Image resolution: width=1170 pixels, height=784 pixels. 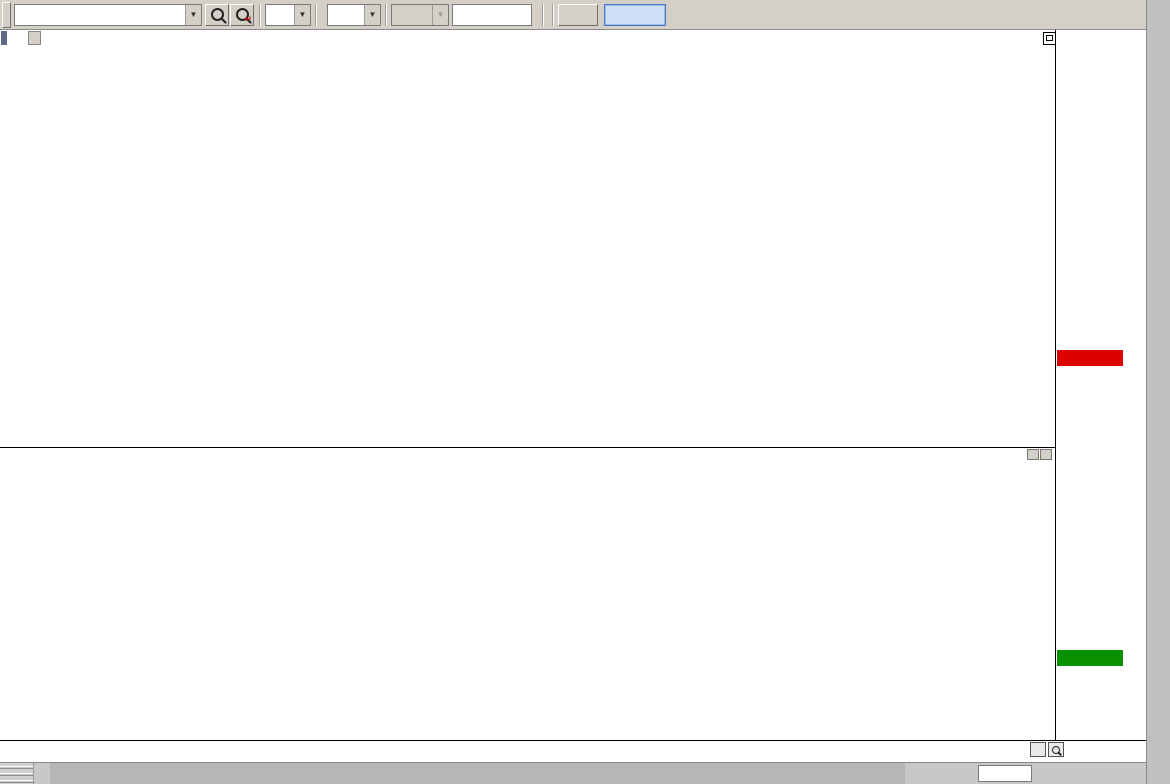 I want to click on minimap-histogram, so click(x=477, y=773).